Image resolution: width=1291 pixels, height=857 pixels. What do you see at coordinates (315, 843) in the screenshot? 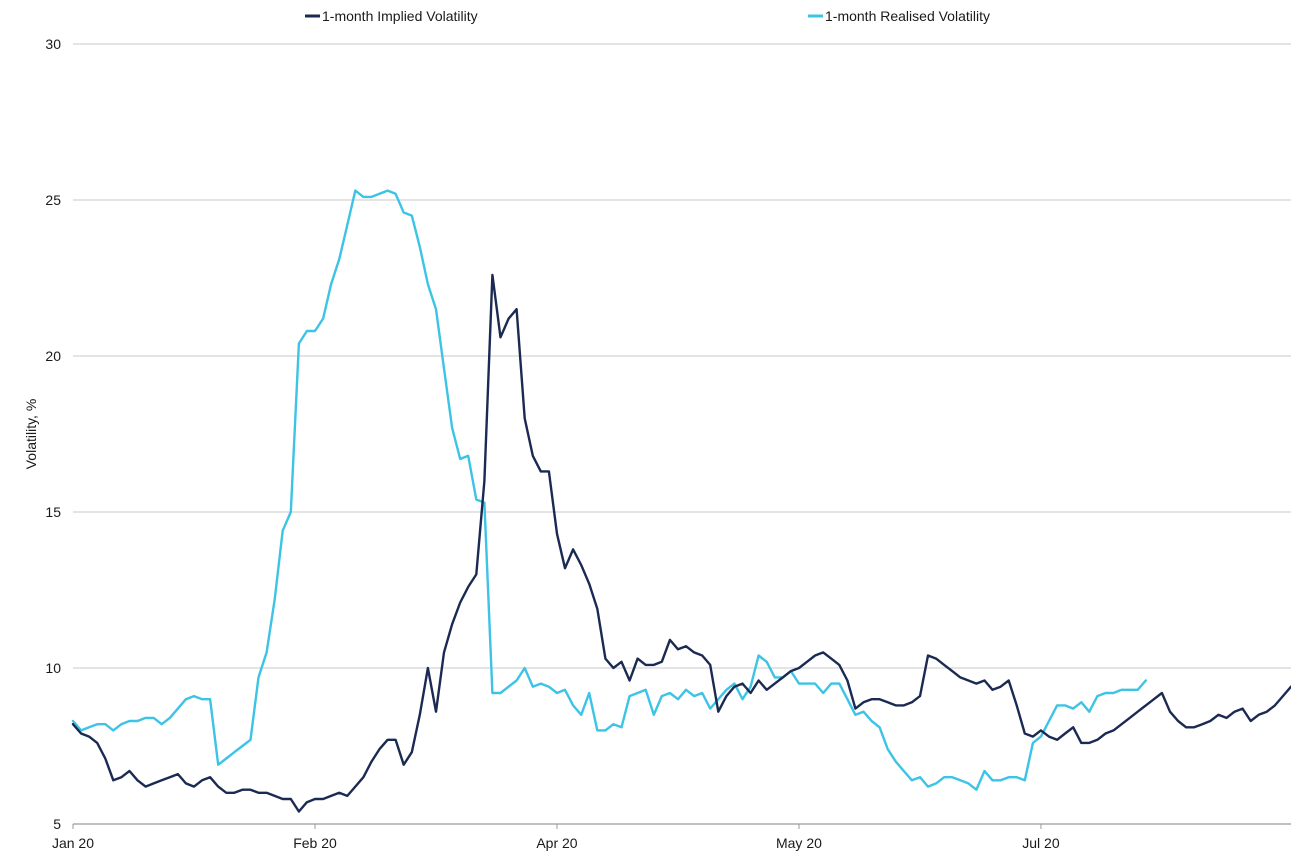
I see `x-tick-label: Feb 20` at bounding box center [315, 843].